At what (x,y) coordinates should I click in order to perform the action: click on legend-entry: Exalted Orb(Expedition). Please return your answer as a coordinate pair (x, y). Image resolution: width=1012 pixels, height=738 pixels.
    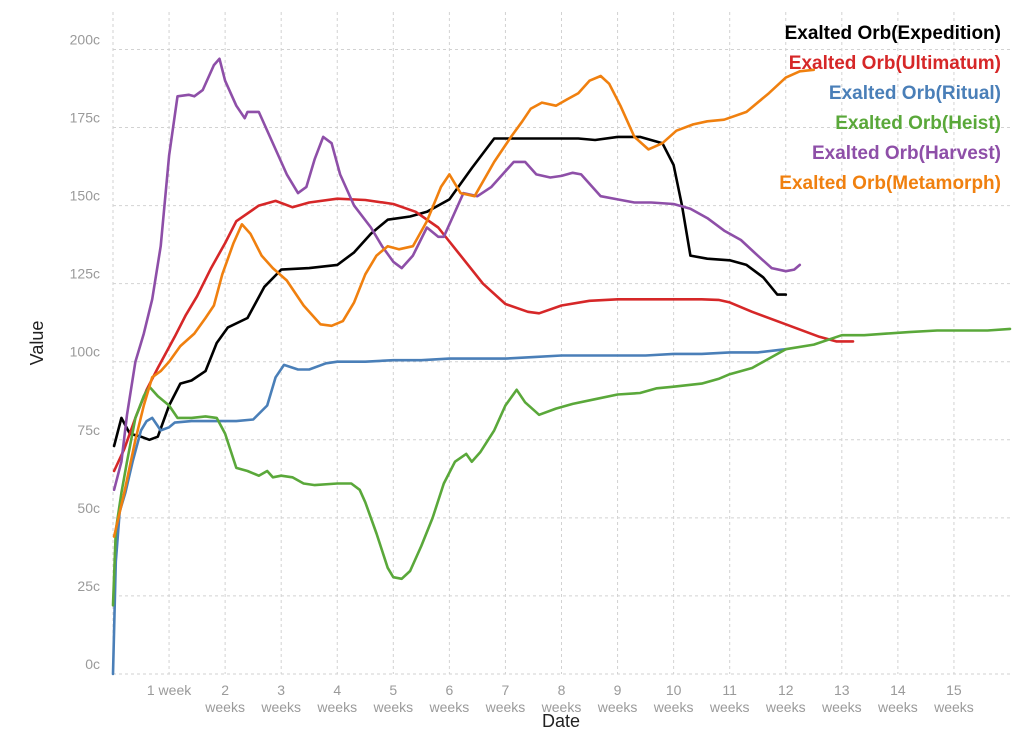
    Looking at the image, I should click on (893, 33).